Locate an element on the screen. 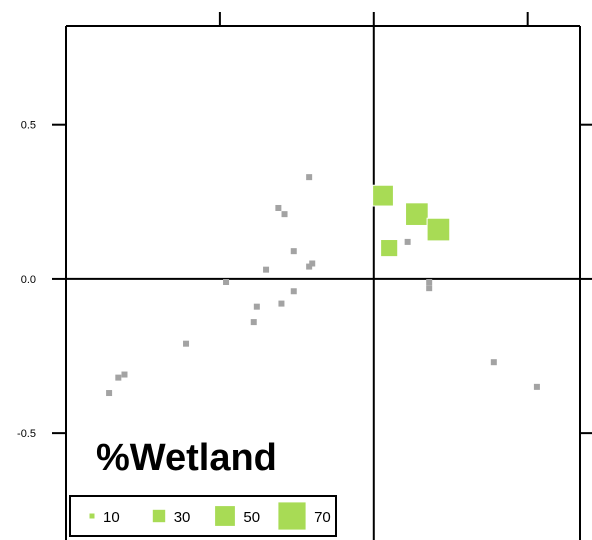 The height and width of the screenshot is (540, 592). y-tick-label-0: 0.5 is located at coordinates (28, 126).